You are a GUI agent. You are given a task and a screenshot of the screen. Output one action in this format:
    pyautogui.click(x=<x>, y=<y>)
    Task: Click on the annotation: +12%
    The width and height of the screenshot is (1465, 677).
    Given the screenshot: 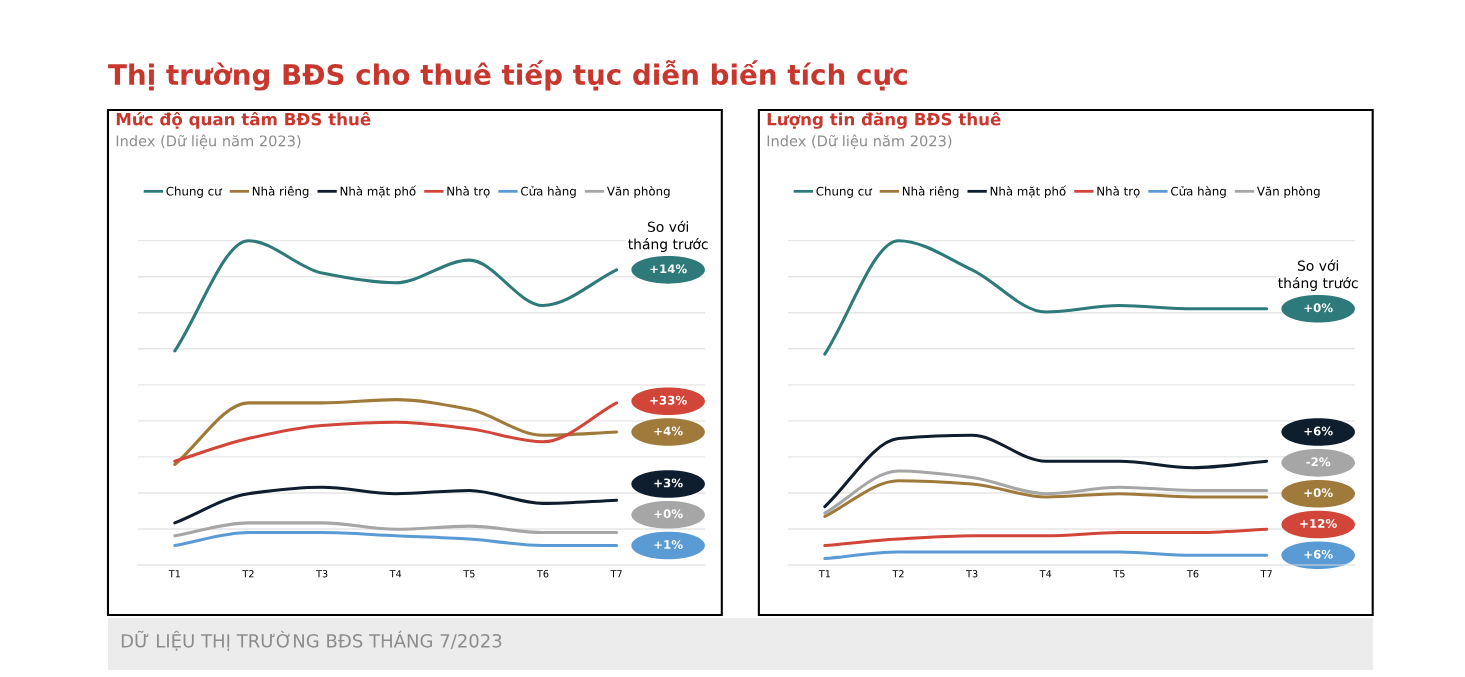 What is the action you would take?
    pyautogui.click(x=1318, y=523)
    